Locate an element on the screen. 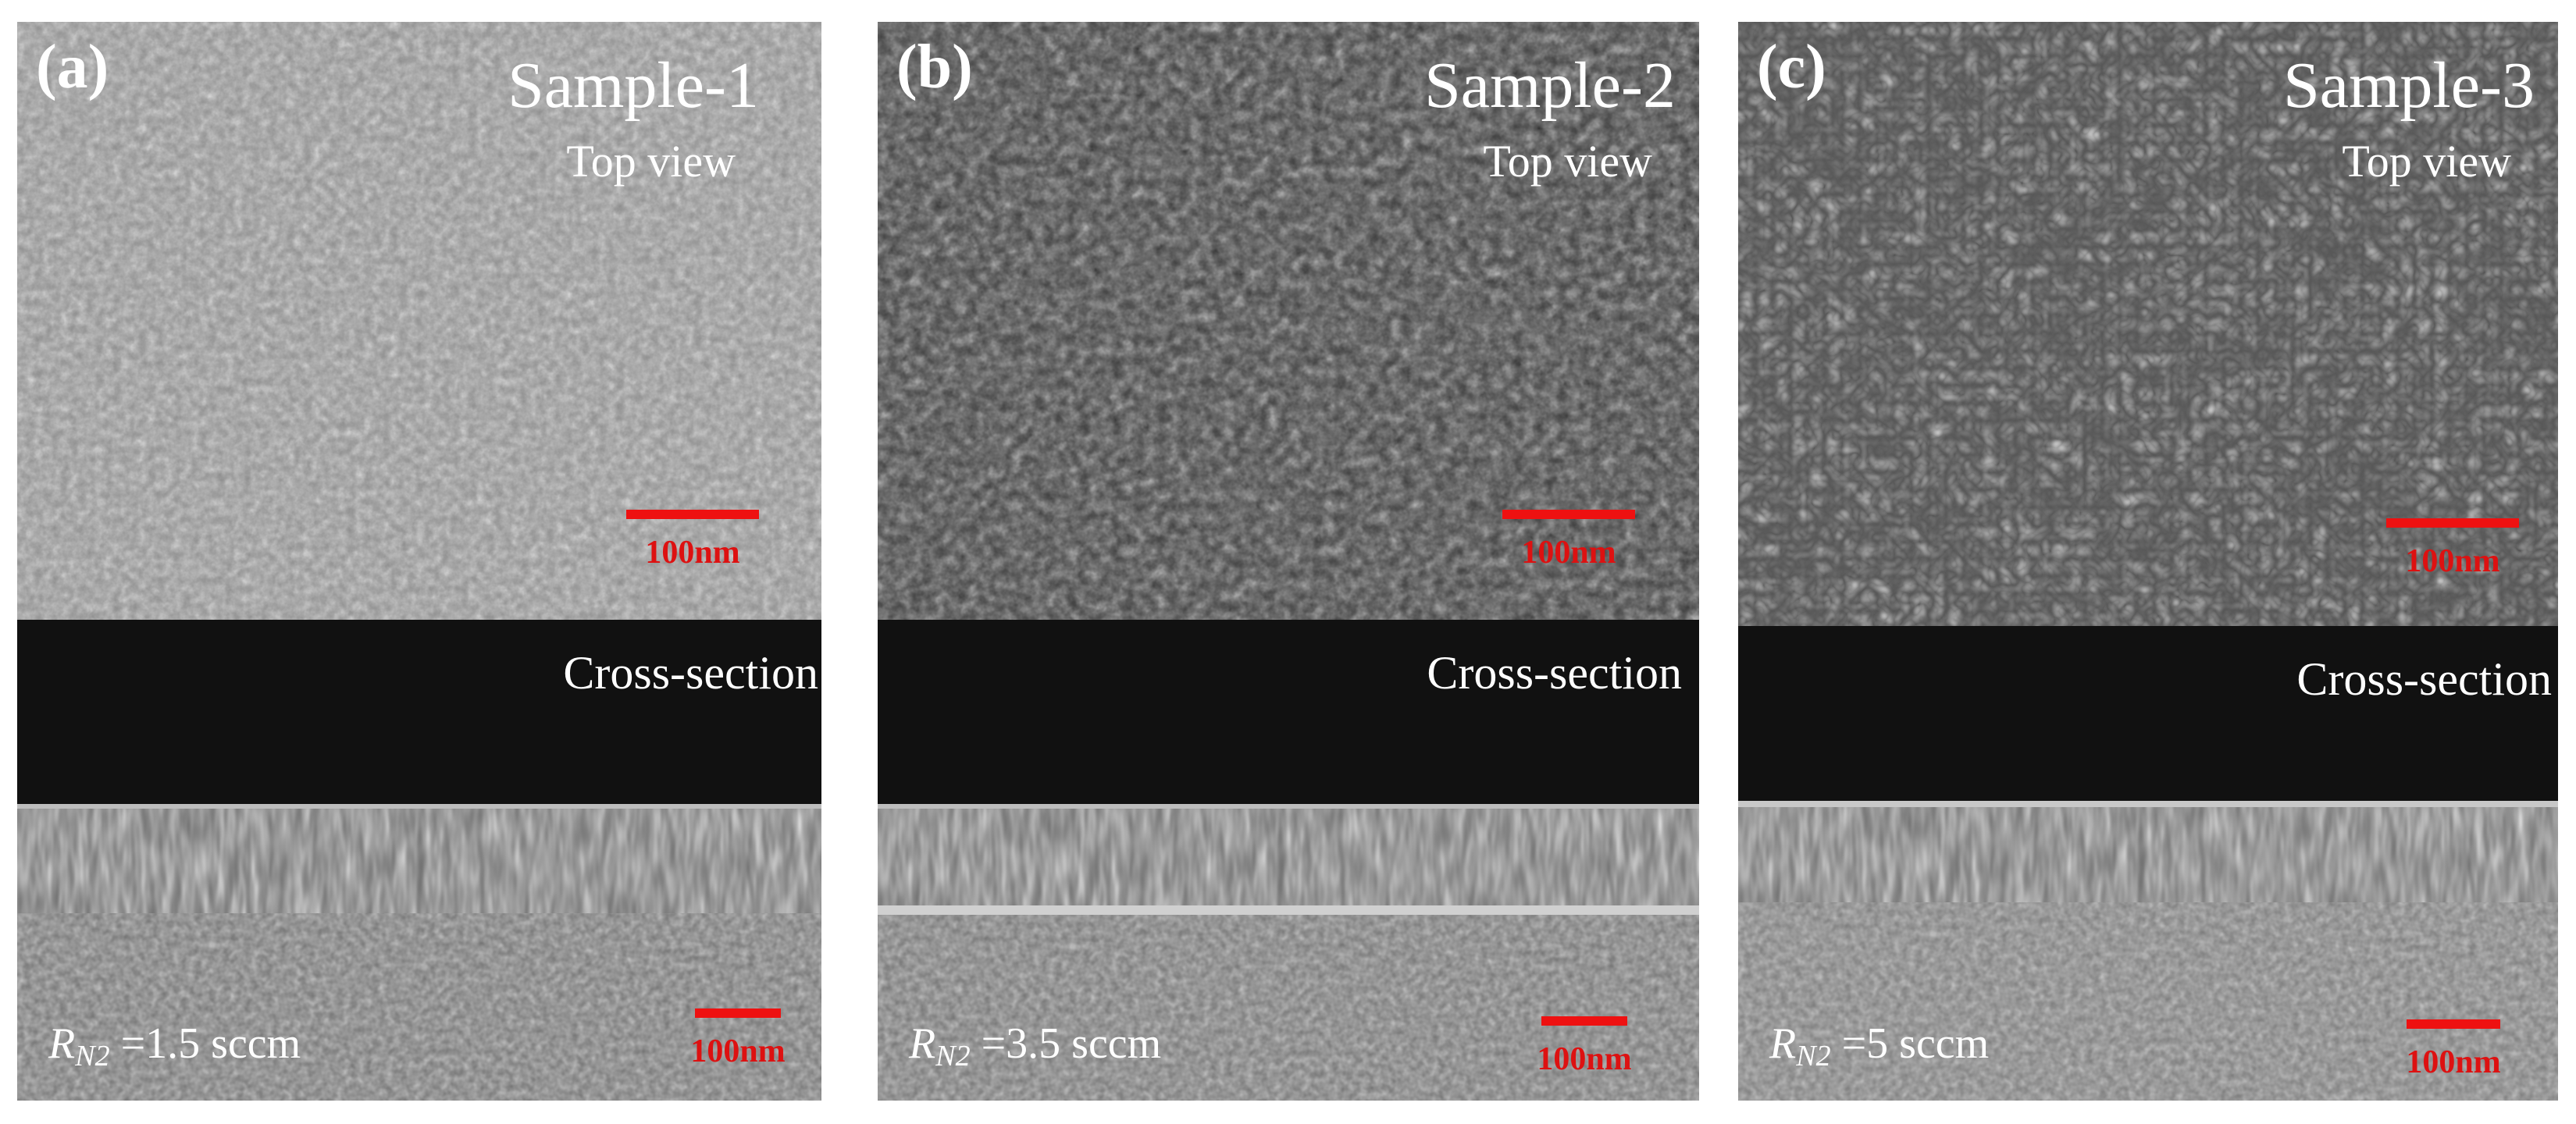 Image resolution: width=2576 pixels, height=1124 pixels. top-scale-bar-a: 100nm is located at coordinates (692, 545).